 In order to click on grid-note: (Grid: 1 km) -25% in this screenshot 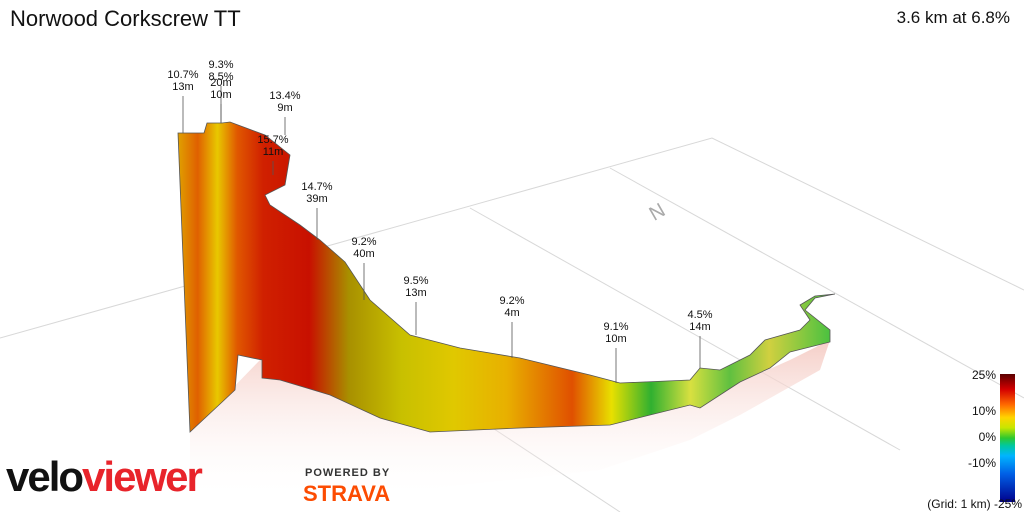, I will do `click(974, 504)`.